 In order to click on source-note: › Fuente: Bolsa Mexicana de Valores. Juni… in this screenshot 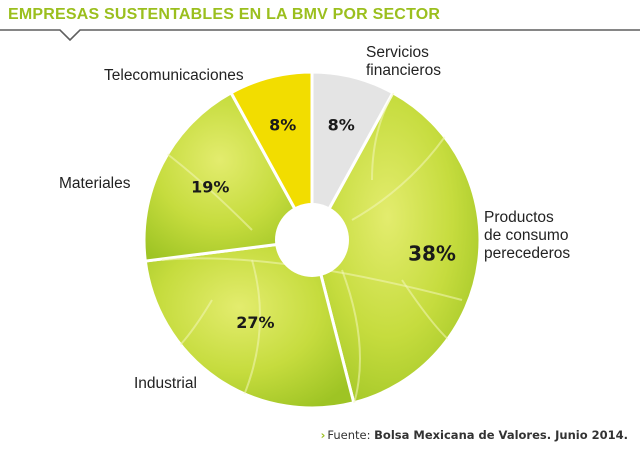, I will do `click(474, 435)`.